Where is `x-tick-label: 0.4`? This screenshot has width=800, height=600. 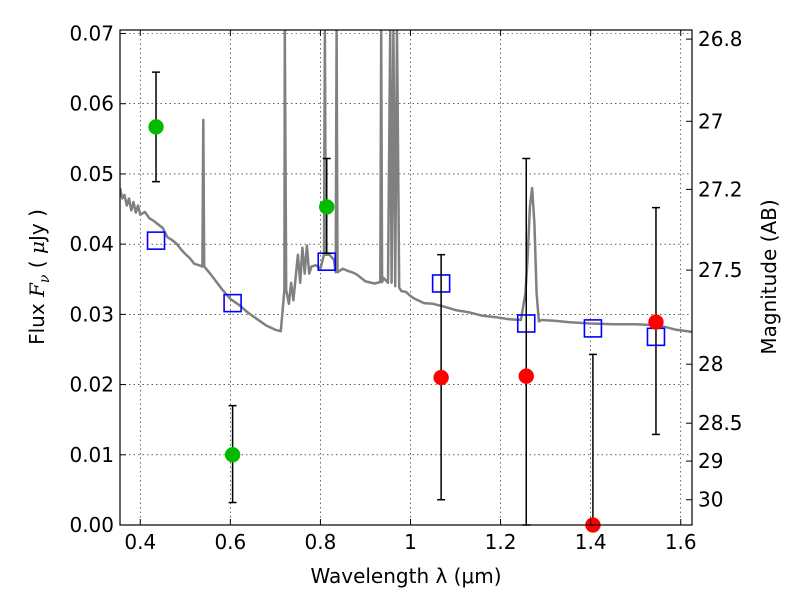 x-tick-label: 0.4 is located at coordinates (140, 542).